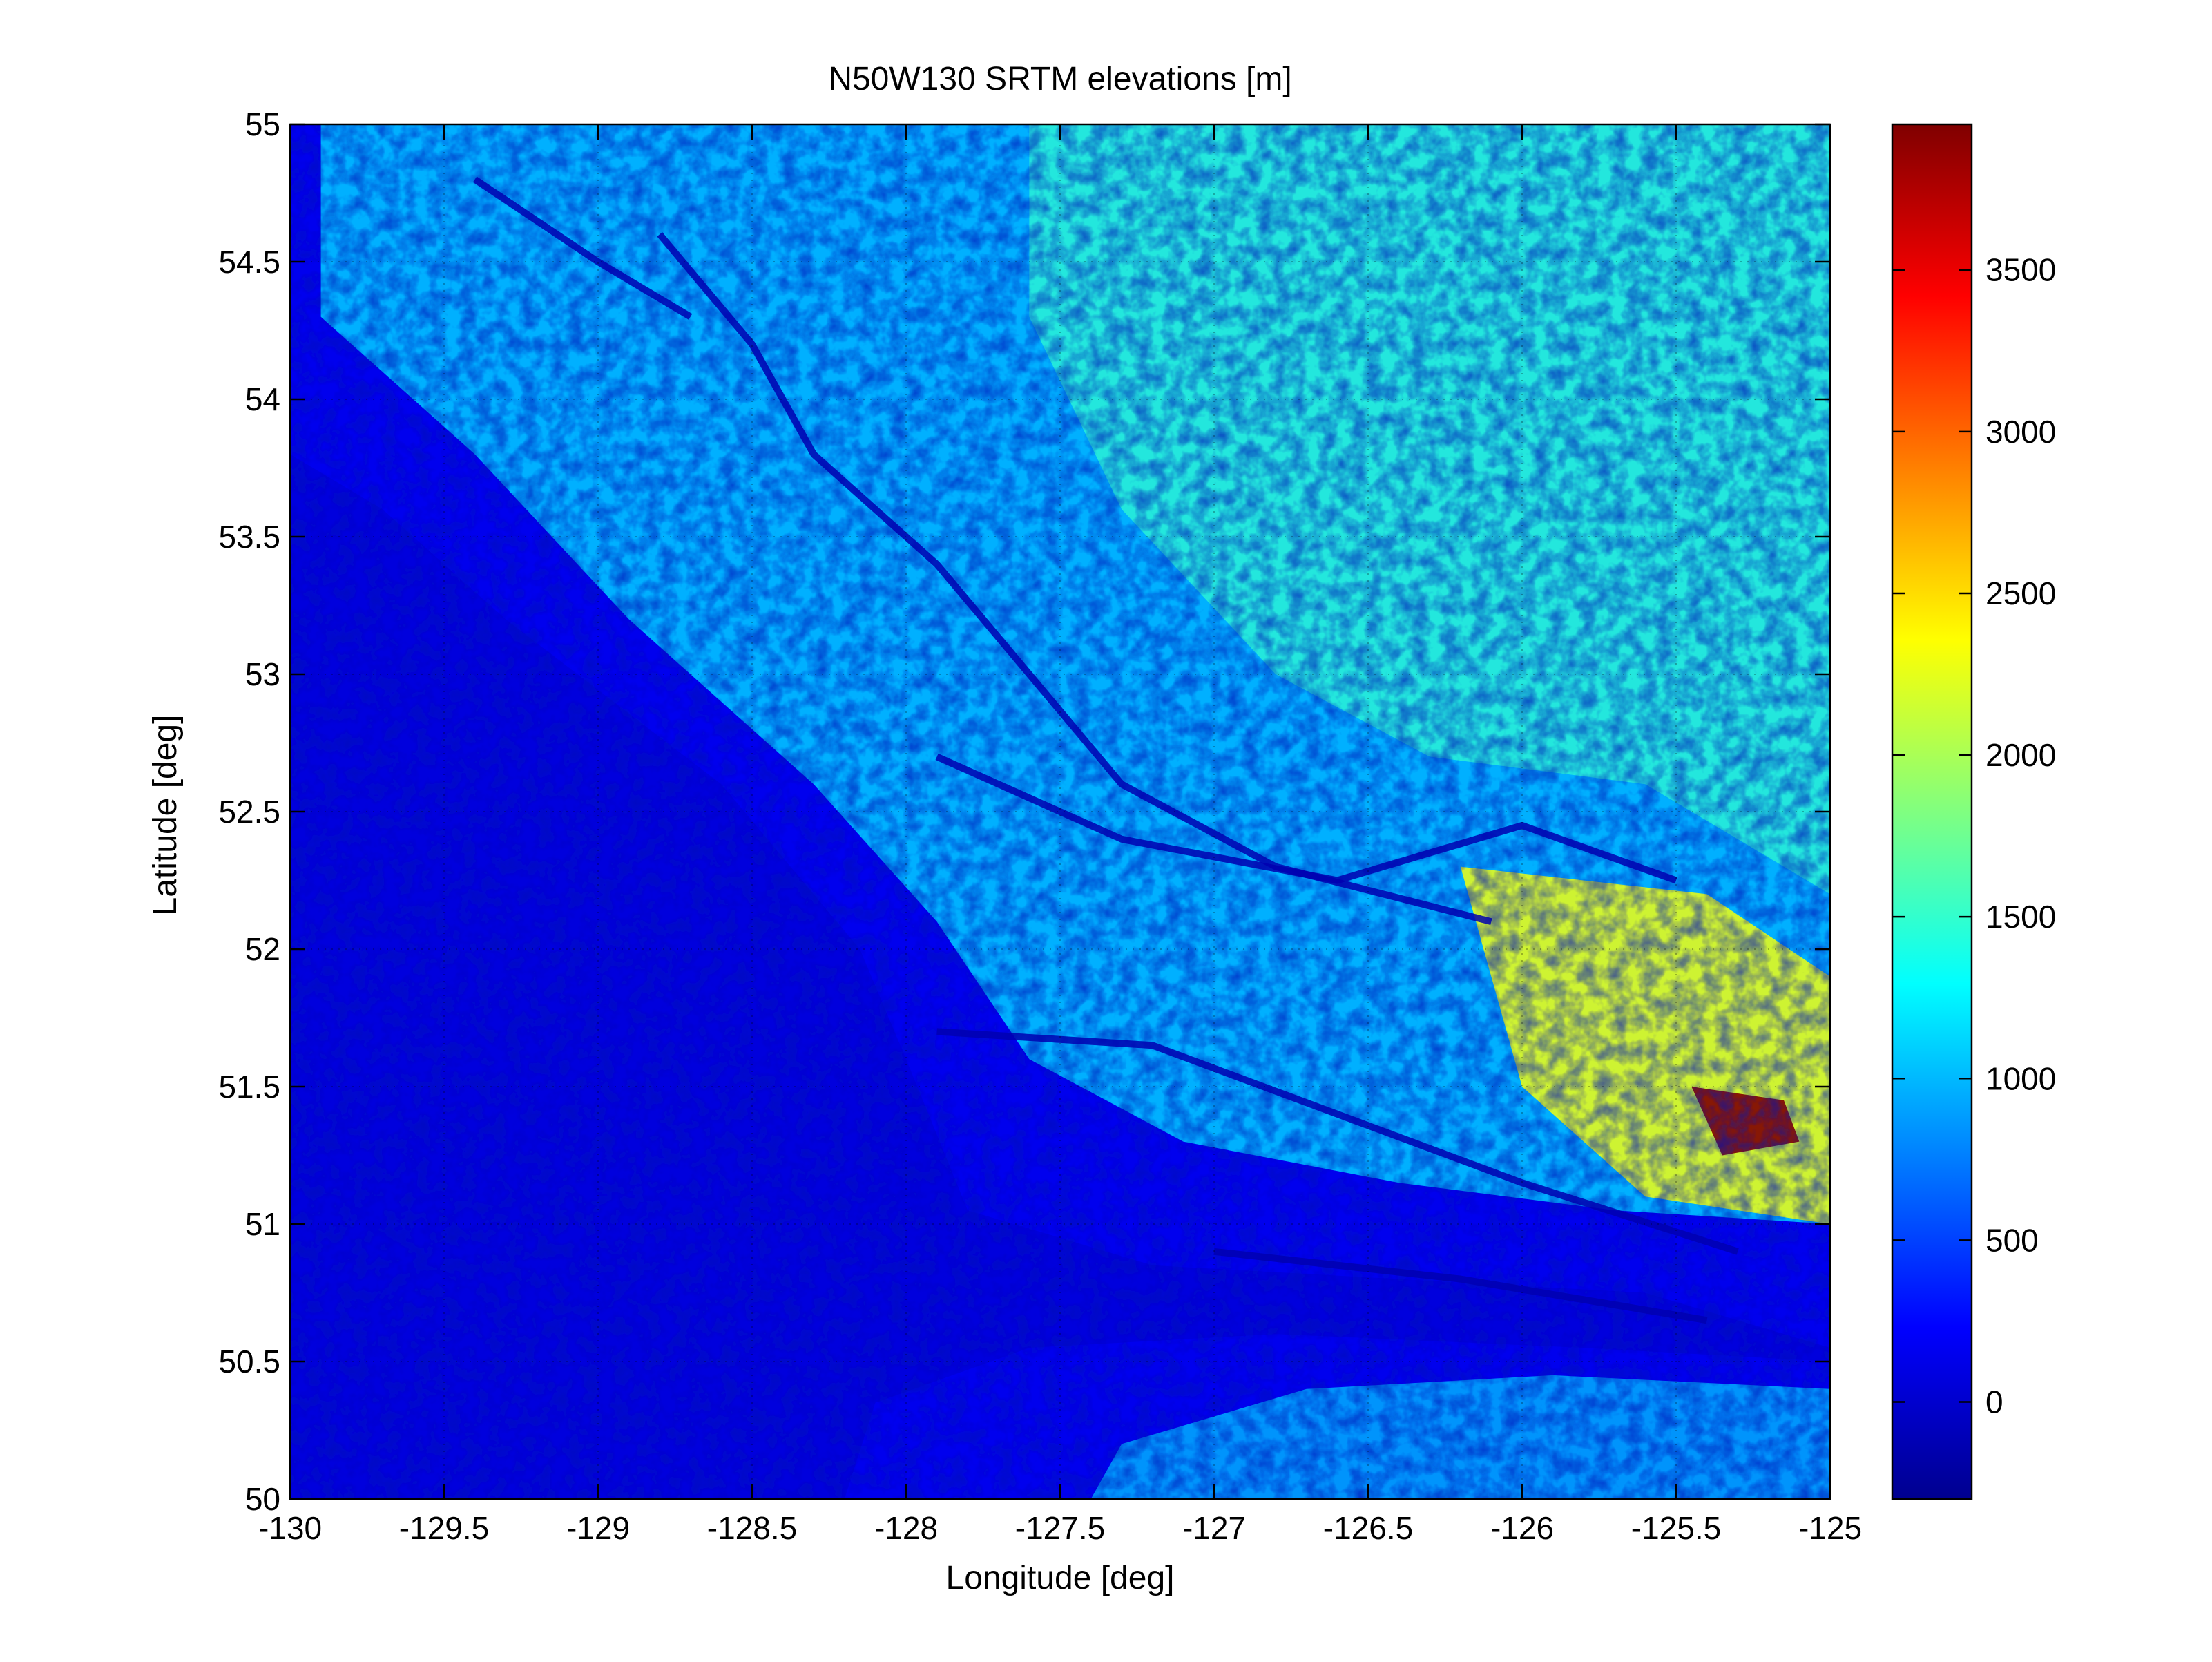 This screenshot has width=2212, height=1662. Describe the element at coordinates (752, 1528) in the screenshot. I see `x-tick-label: -128.5` at that location.